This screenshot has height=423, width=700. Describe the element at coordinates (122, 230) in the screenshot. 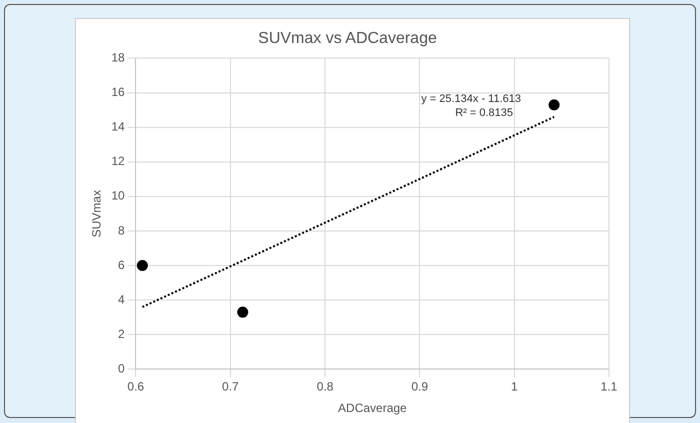

I see `y-tick-label: 8` at that location.